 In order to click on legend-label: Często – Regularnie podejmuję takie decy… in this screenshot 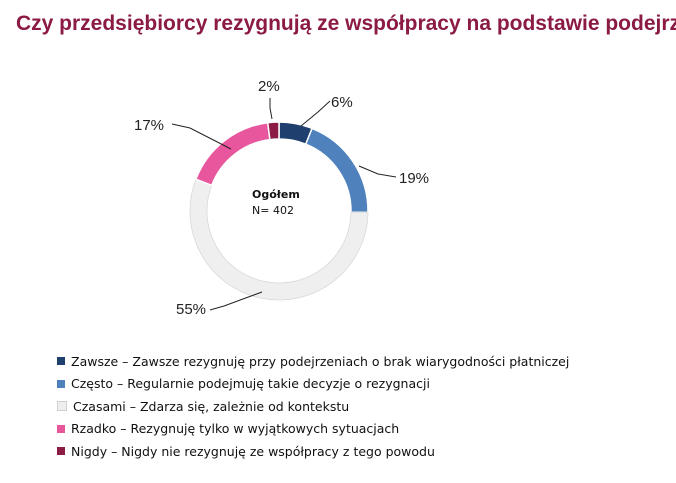, I will do `click(250, 384)`.